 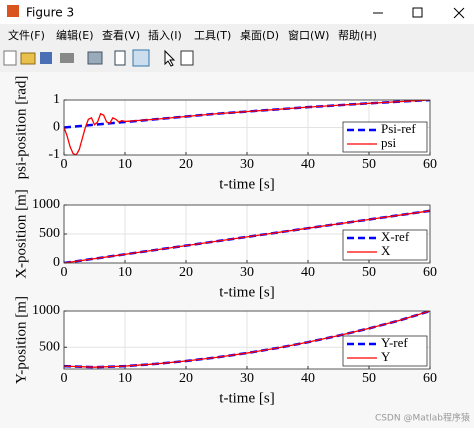 What do you see at coordinates (165, 35) in the screenshot?
I see `menu-item: 插入(I)` at bounding box center [165, 35].